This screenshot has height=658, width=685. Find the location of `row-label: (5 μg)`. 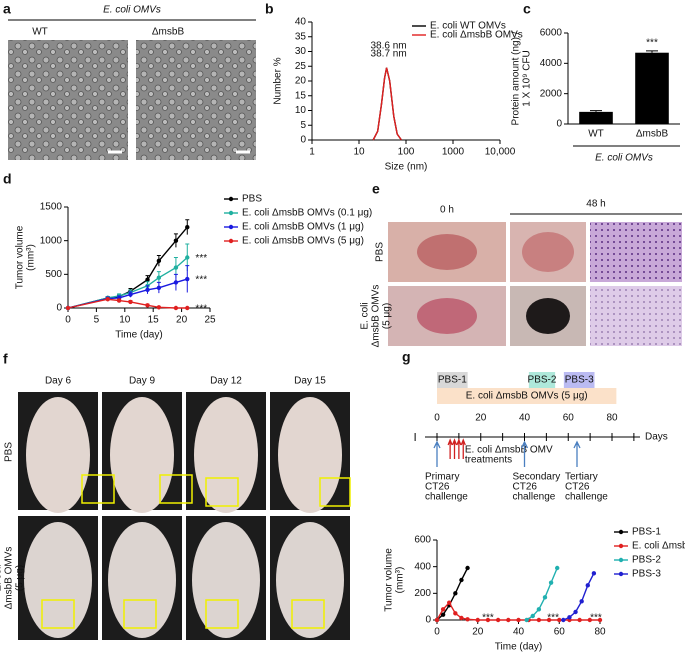

row-label: (5 μg) is located at coordinates (387, 316).